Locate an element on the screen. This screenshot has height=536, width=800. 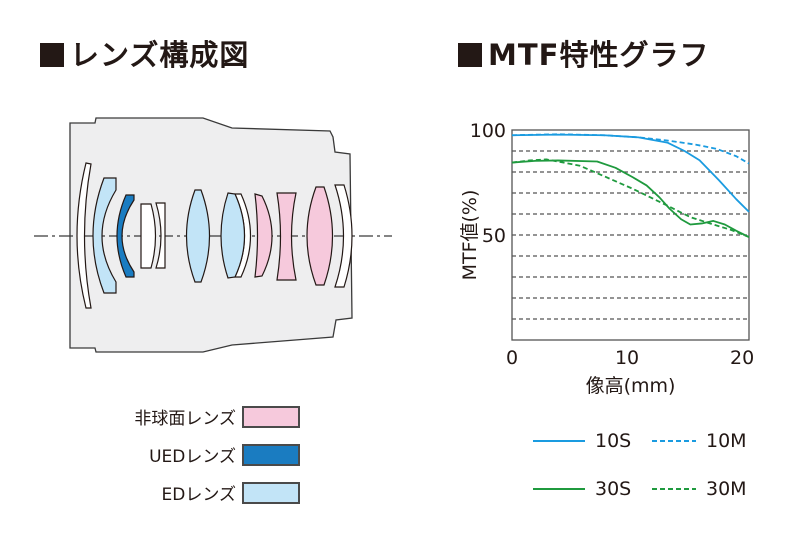
legend-10s: 10S is located at coordinates (582, 441).